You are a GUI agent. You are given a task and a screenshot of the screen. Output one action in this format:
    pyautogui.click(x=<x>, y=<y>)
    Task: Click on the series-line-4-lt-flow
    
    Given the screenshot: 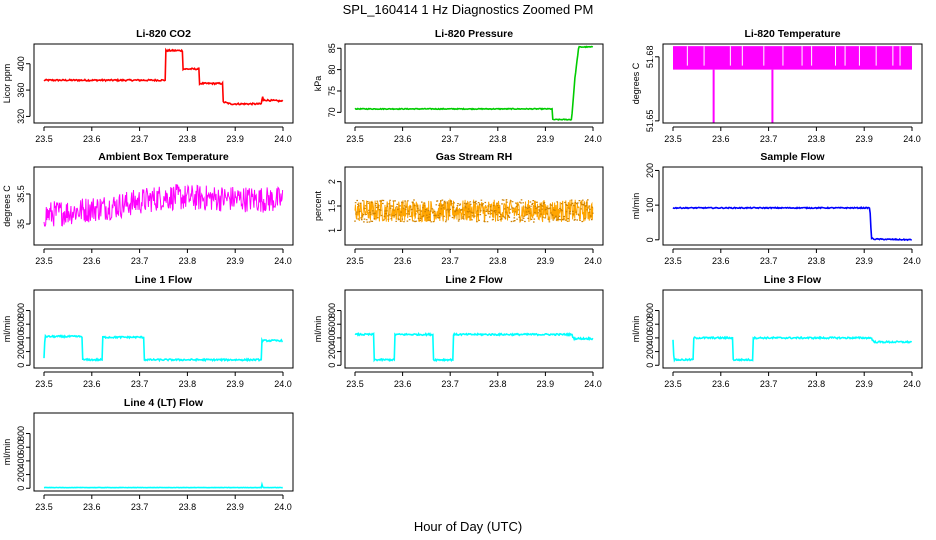 What is the action you would take?
    pyautogui.click(x=163, y=485)
    